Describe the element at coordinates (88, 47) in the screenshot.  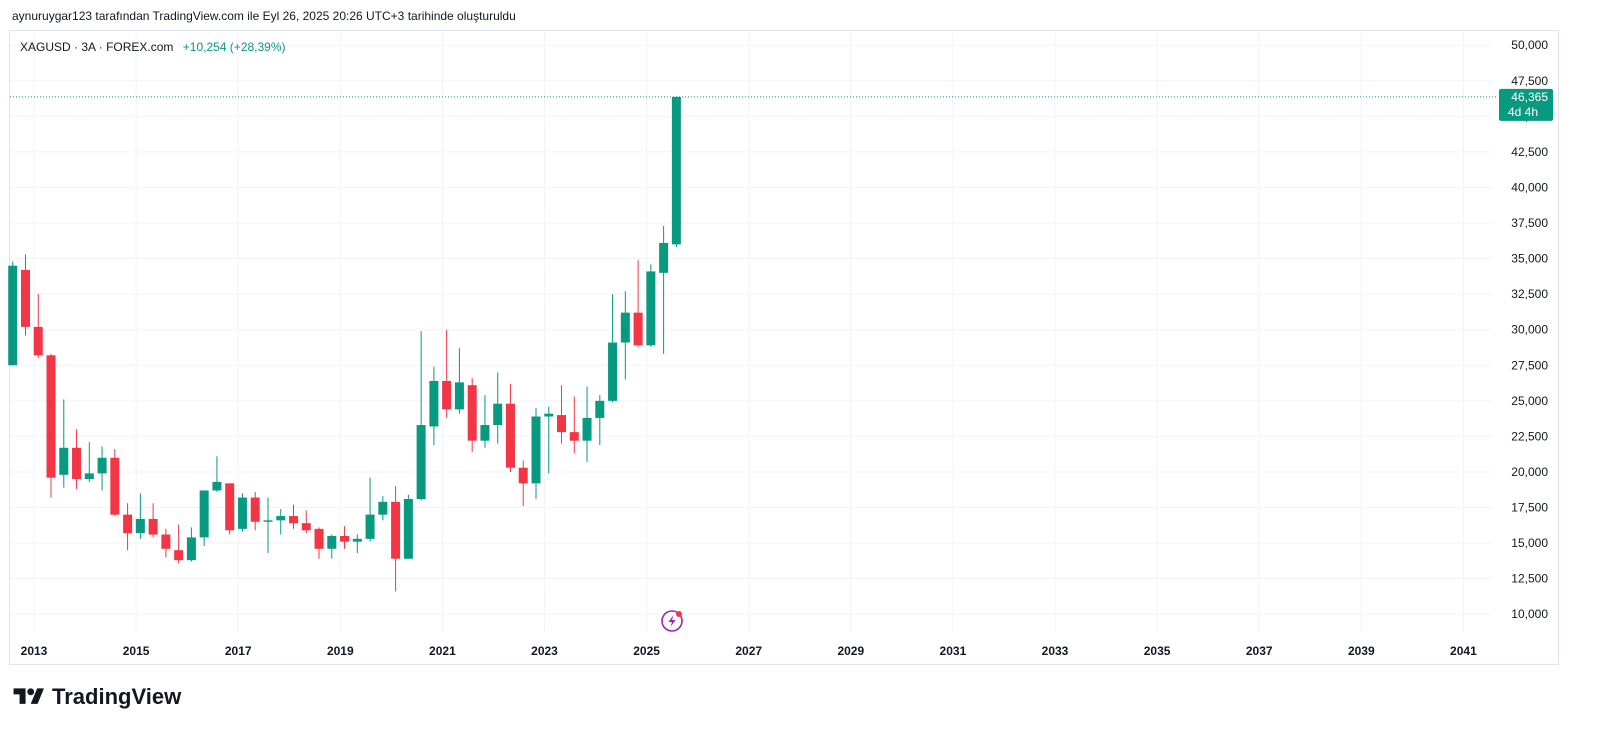
I see `symbol-interval: 3A` at that location.